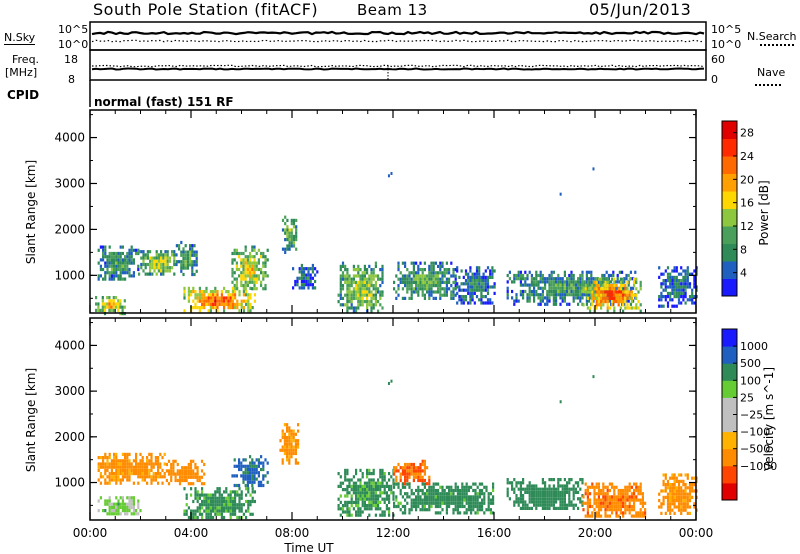  What do you see at coordinates (758, 466) in the screenshot?
I see `velocity-colorbar-tick-label: −1000` at bounding box center [758, 466].